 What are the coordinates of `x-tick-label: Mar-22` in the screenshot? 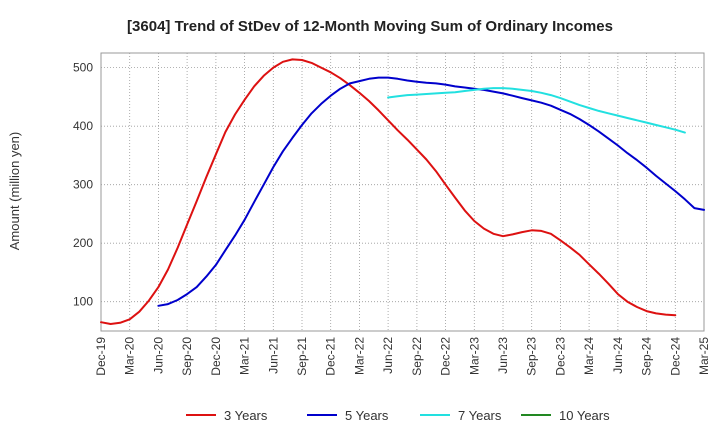 It's located at (359, 356).